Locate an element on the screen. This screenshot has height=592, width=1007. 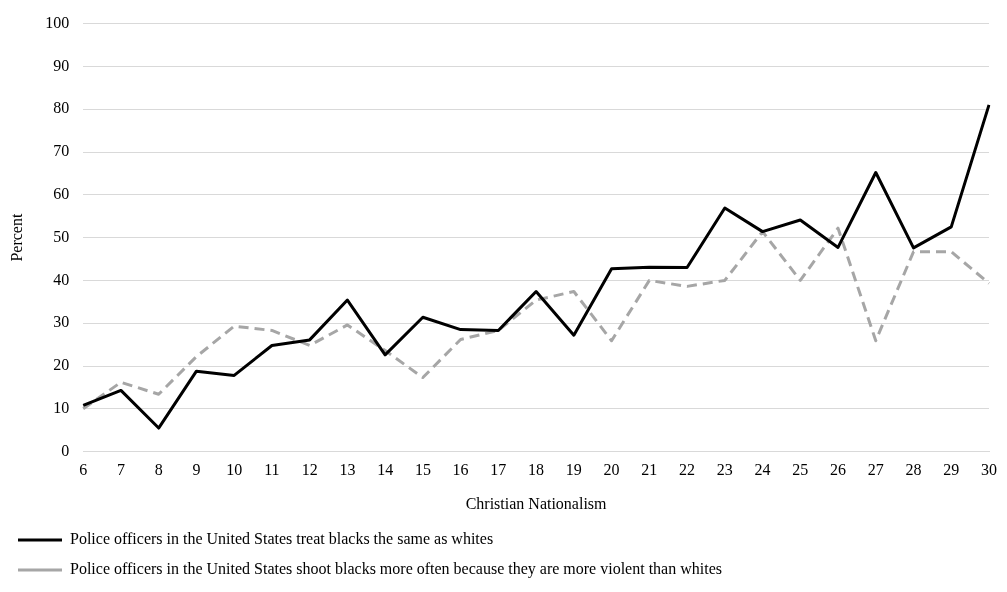
y-tick-label: 100 is located at coordinates (57, 22).